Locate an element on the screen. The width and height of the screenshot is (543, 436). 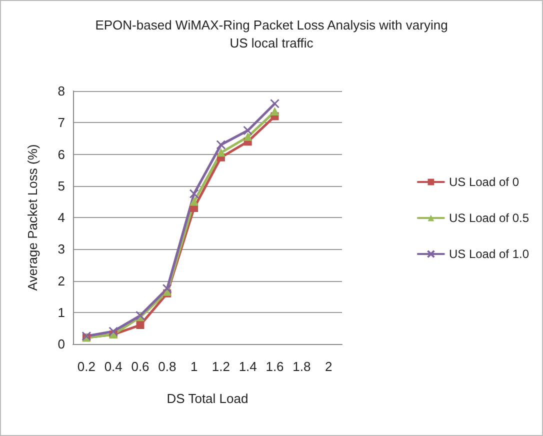
x-tick-label: 2 is located at coordinates (328, 366).